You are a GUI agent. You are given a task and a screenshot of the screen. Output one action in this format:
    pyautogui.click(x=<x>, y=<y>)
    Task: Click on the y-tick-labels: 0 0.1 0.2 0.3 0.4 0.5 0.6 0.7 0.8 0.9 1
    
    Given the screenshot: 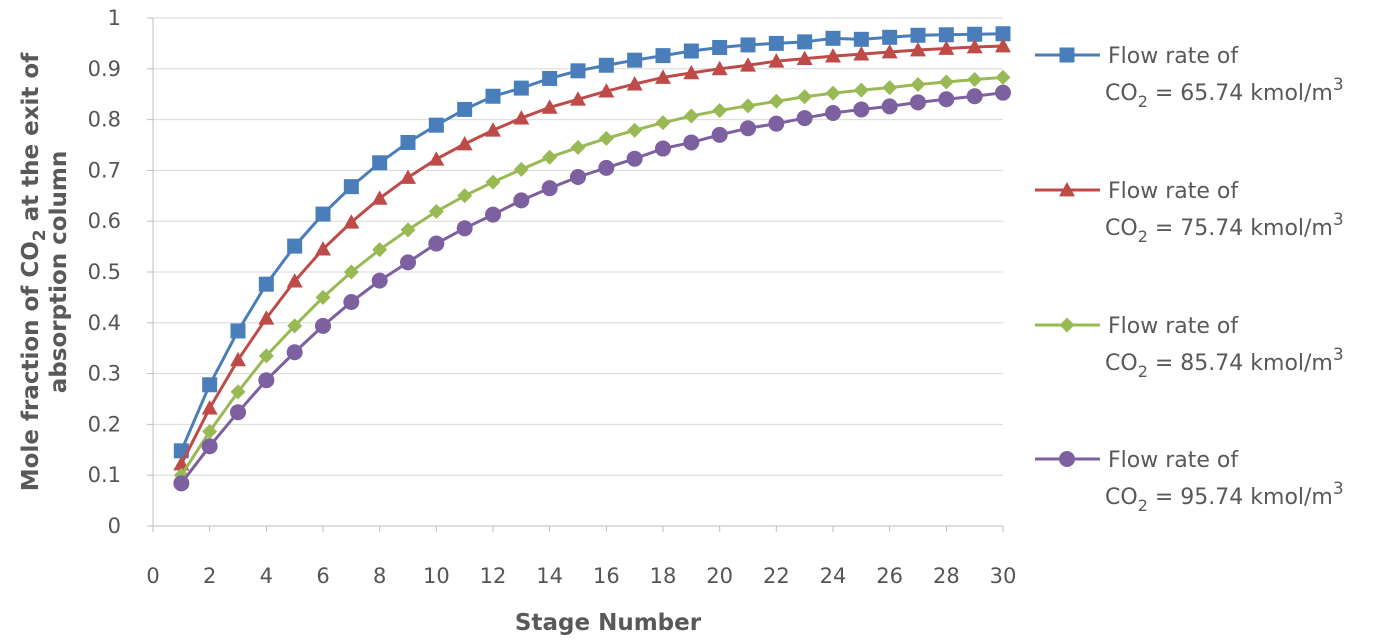 What is the action you would take?
    pyautogui.click(x=104, y=272)
    